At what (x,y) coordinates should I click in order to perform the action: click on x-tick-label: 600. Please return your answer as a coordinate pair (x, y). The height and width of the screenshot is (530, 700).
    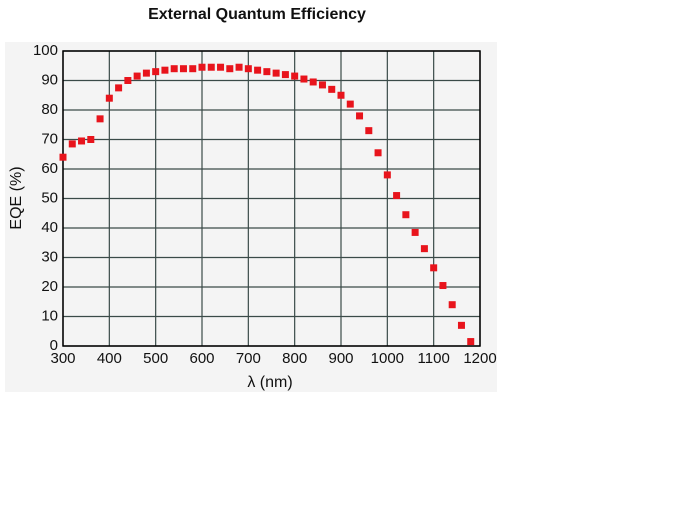
    Looking at the image, I should click on (201, 358).